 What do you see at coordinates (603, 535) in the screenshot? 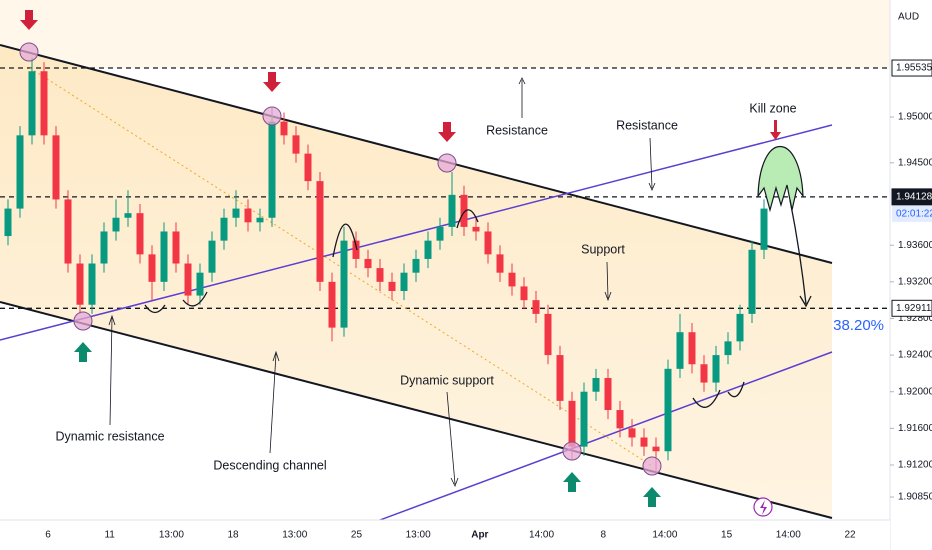
I see `x-tick-label: 8` at bounding box center [603, 535].